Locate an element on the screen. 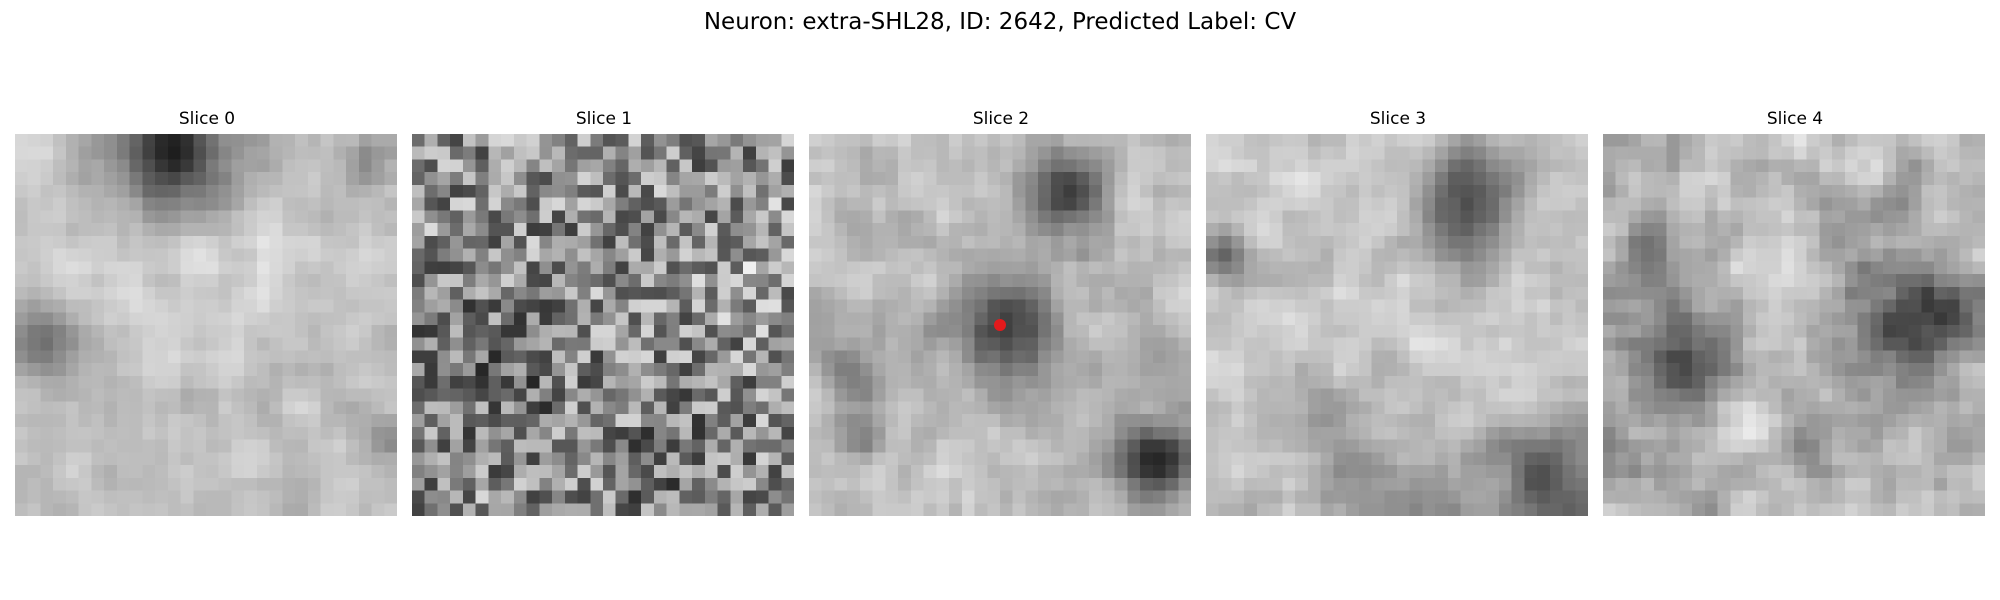 Image resolution: width=2000 pixels, height=600 pixels. slice-panel-2: Slice 2 is located at coordinates (1001, 312).